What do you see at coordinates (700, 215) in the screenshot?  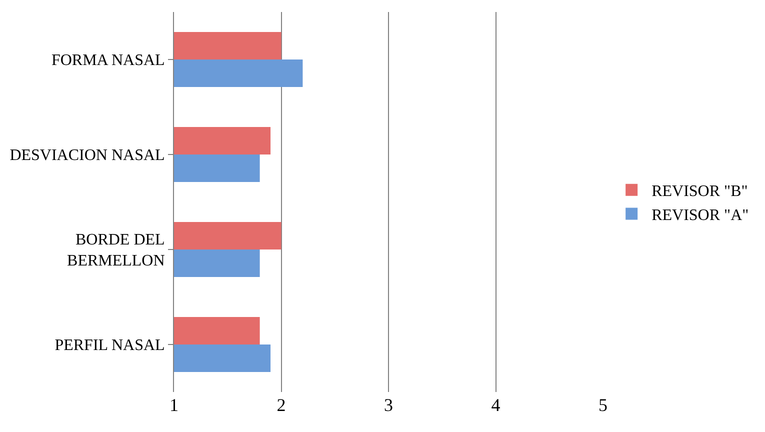 I see `legend-label: REVISOR "A"` at bounding box center [700, 215].